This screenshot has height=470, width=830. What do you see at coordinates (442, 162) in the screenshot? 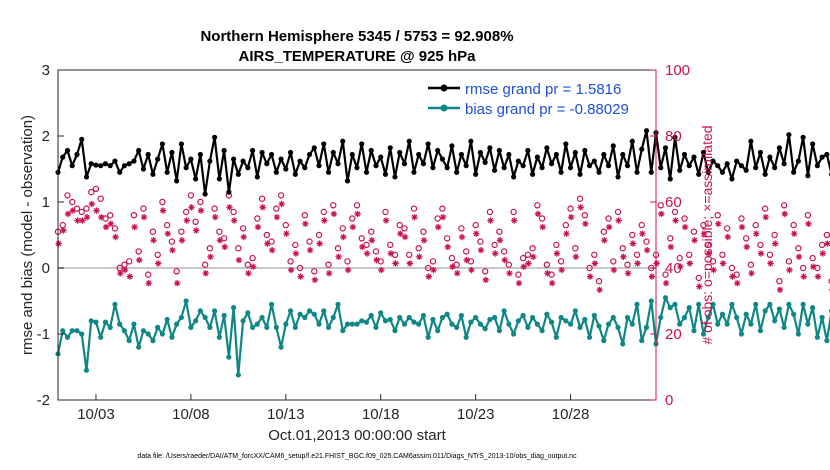
I see `rmse-series` at bounding box center [442, 162].